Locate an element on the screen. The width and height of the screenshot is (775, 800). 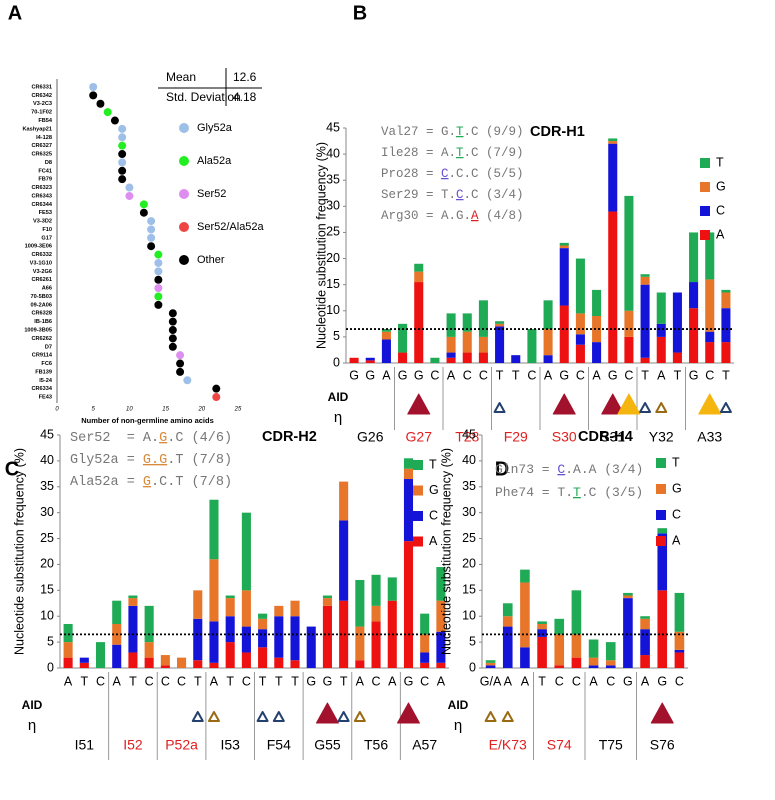
x-tick-label: 20 is located at coordinates (201, 410).